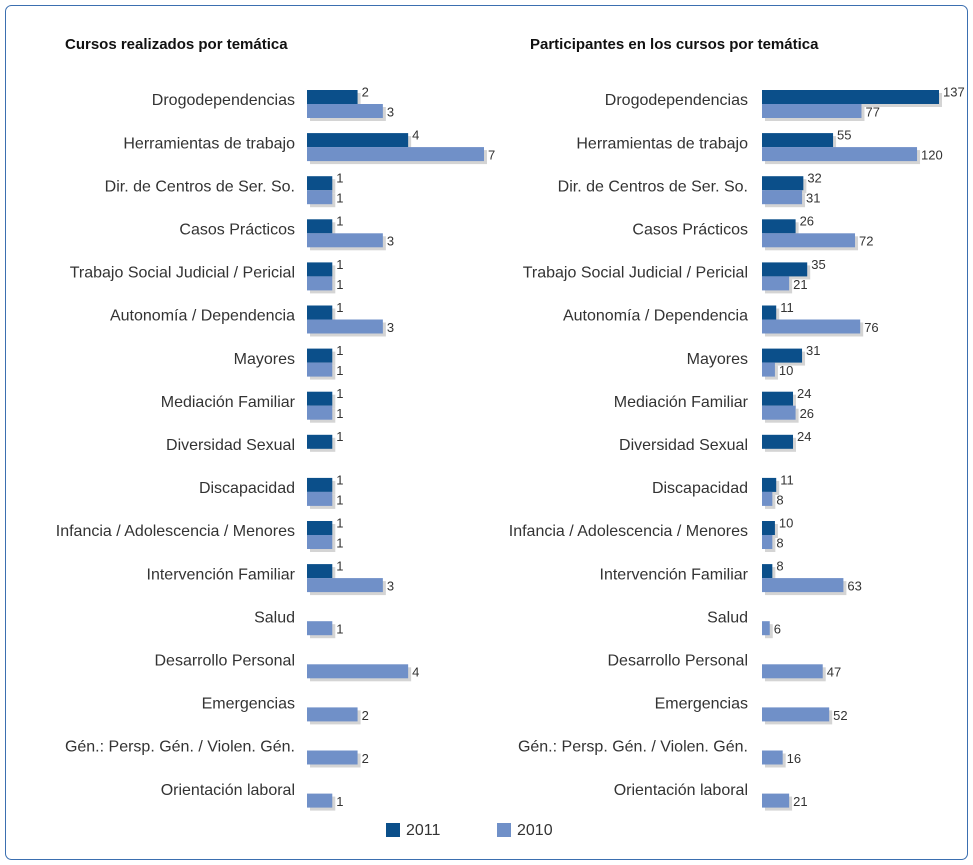 This screenshot has width=973, height=865. What do you see at coordinates (535, 830) in the screenshot?
I see `legend-label: 2010` at bounding box center [535, 830].